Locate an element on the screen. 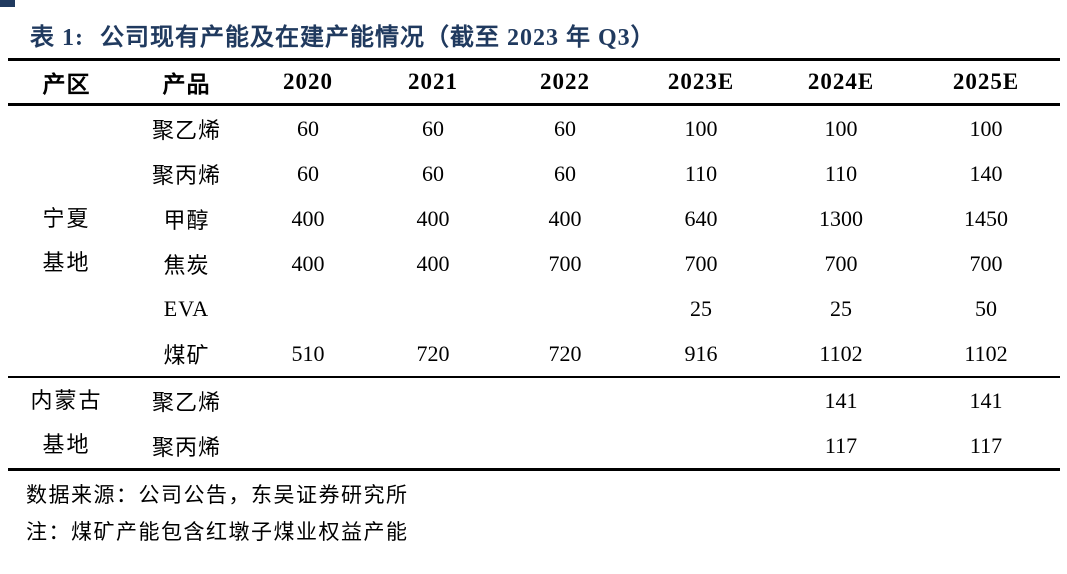 The width and height of the screenshot is (1067, 574). table-row: 聚丙烯 117 117 is located at coordinates (534, 446).